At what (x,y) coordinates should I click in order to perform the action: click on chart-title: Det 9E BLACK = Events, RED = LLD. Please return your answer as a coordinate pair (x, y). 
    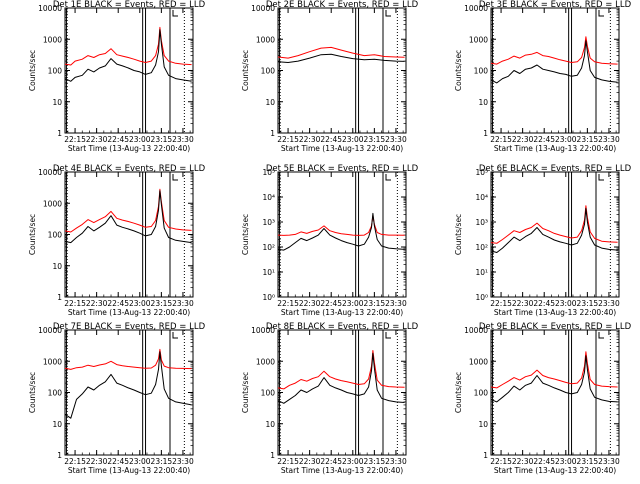
    Looking at the image, I should click on (555, 327).